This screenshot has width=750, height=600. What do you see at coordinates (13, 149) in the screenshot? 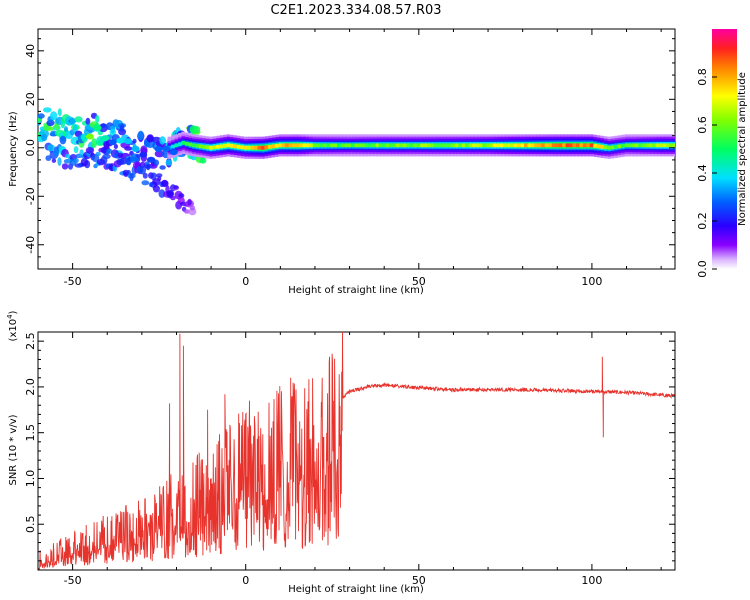
I see `spectrogram-y-axis-label: Frequency (Hz)` at bounding box center [13, 149].